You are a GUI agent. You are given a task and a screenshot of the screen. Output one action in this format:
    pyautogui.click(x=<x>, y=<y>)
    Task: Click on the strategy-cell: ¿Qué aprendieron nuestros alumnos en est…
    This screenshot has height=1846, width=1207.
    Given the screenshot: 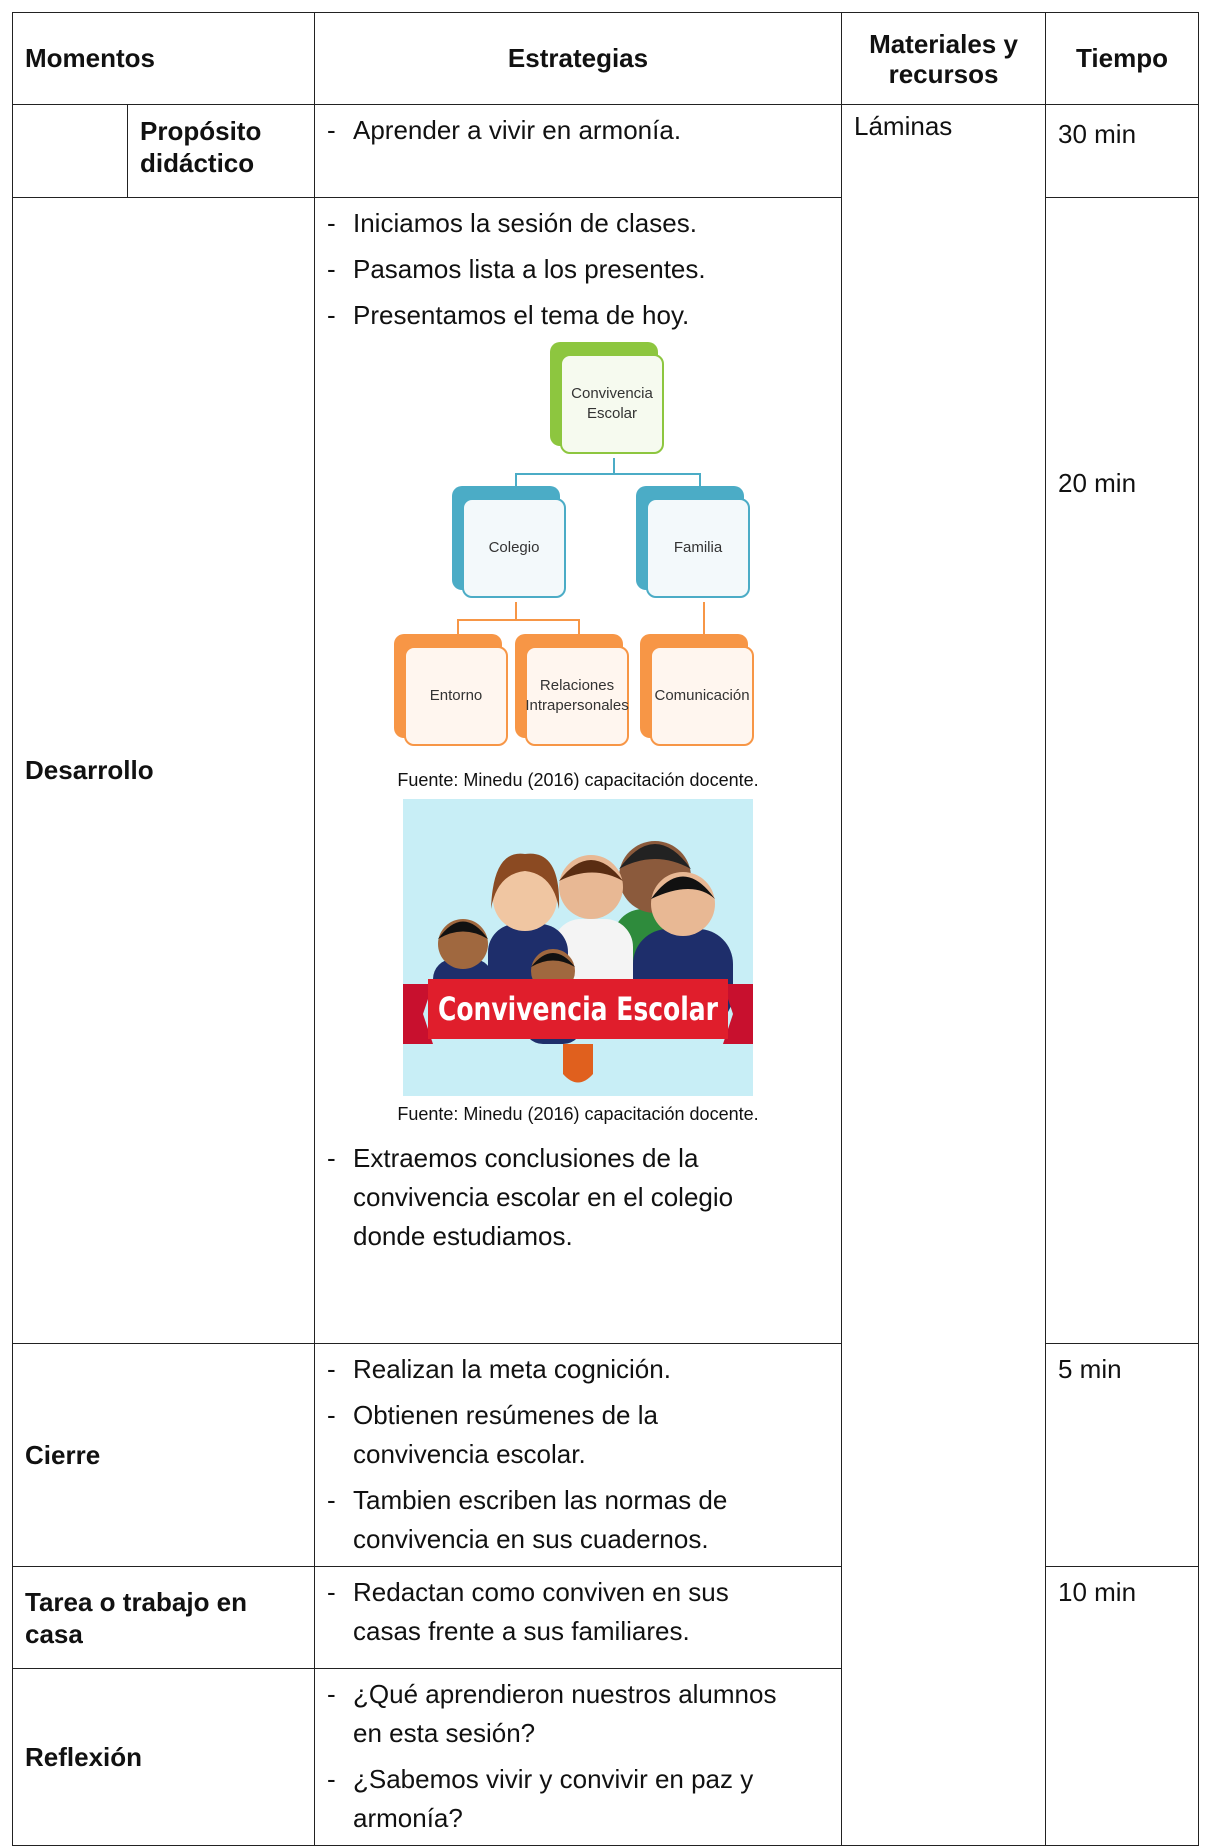 What is the action you would take?
    pyautogui.click(x=578, y=1757)
    